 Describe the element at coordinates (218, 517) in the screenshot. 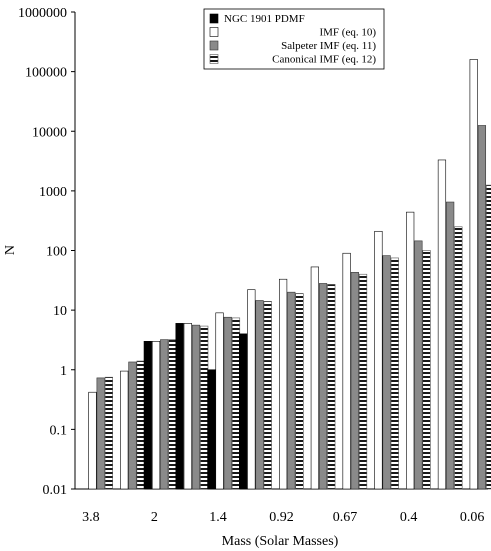

I see `x-tick-label: 1.4` at that location.